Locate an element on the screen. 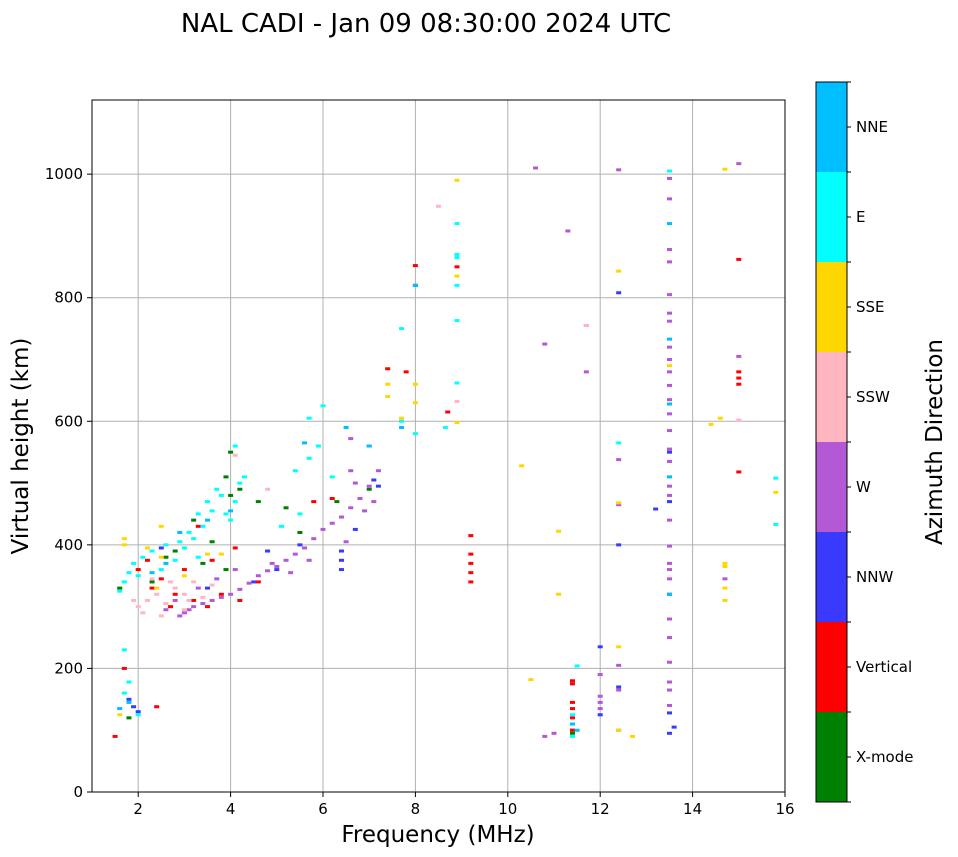 This screenshot has height=857, width=958. colorbar-category-label: X-mode is located at coordinates (884, 757).